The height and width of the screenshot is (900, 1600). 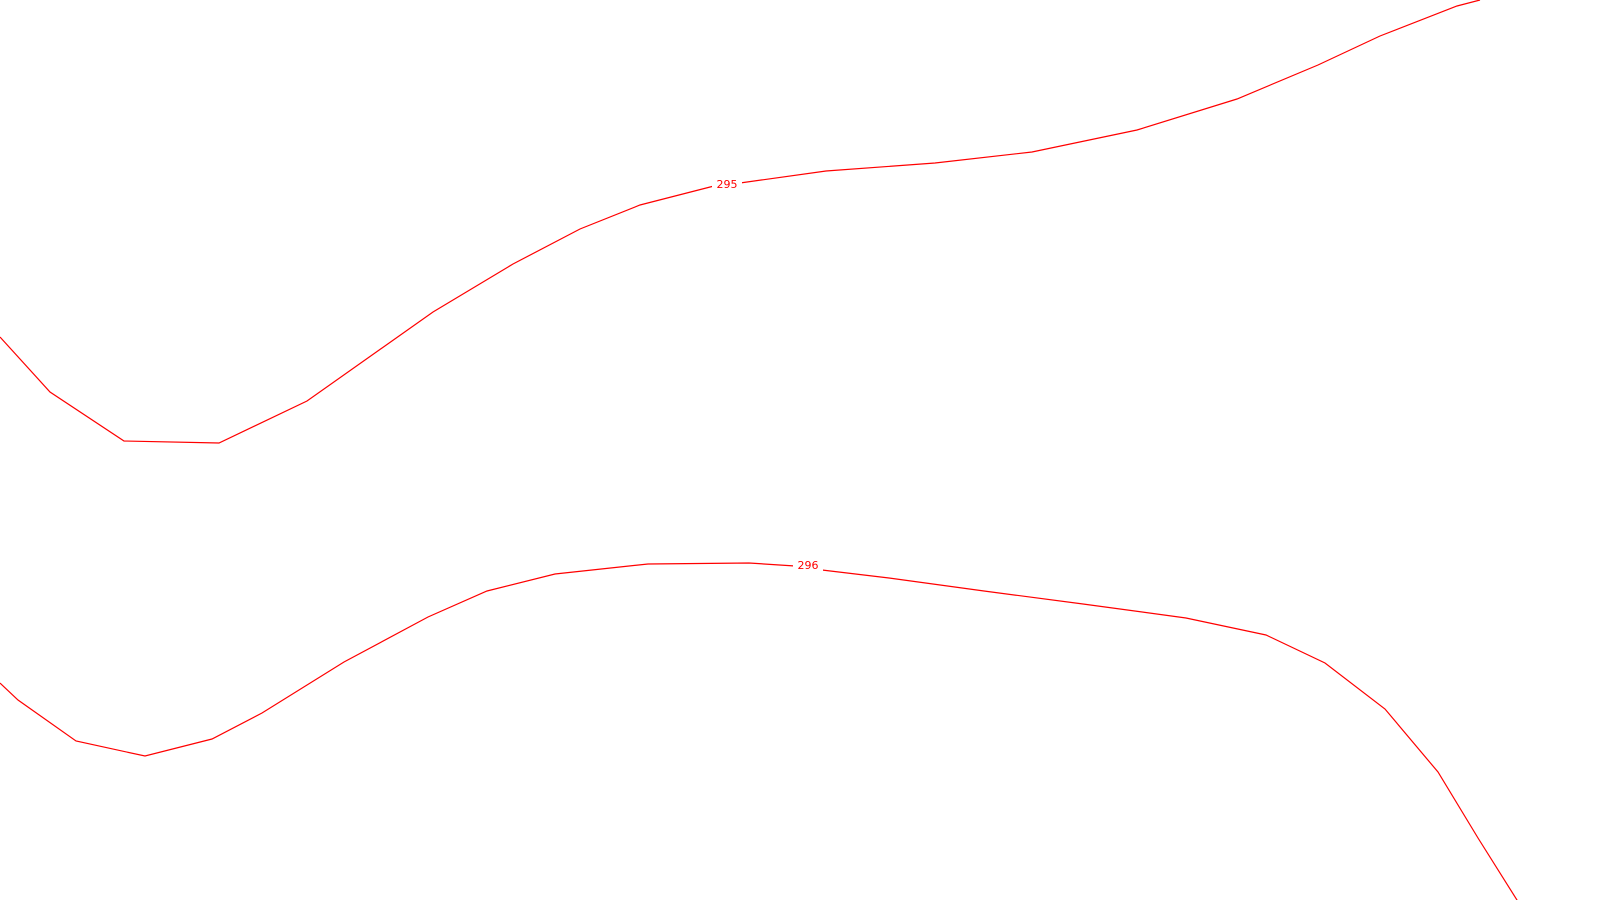 What do you see at coordinates (1110, 92) in the screenshot?
I see `contour-line-295-continued` at bounding box center [1110, 92].